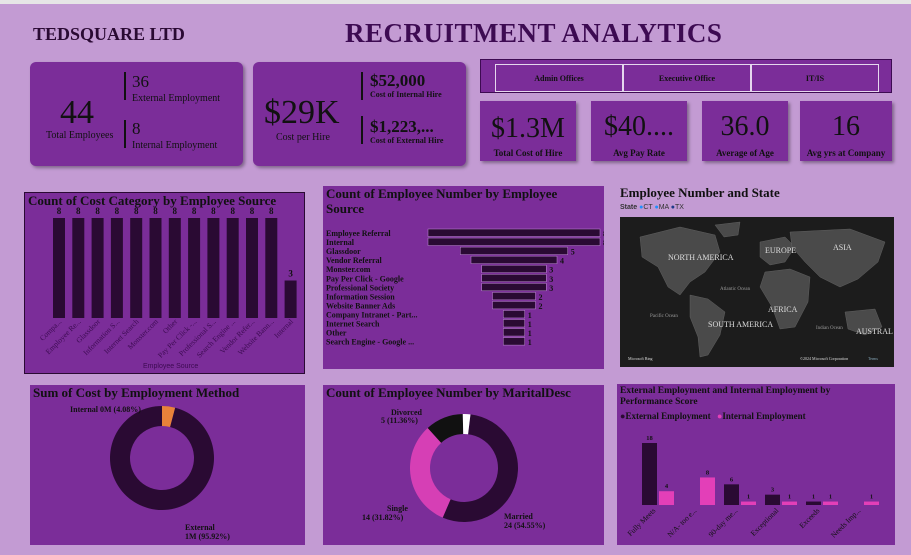 This screenshot has width=911, height=555. I want to click on external-hire-cost-label: Cost of External Hire, so click(407, 140).